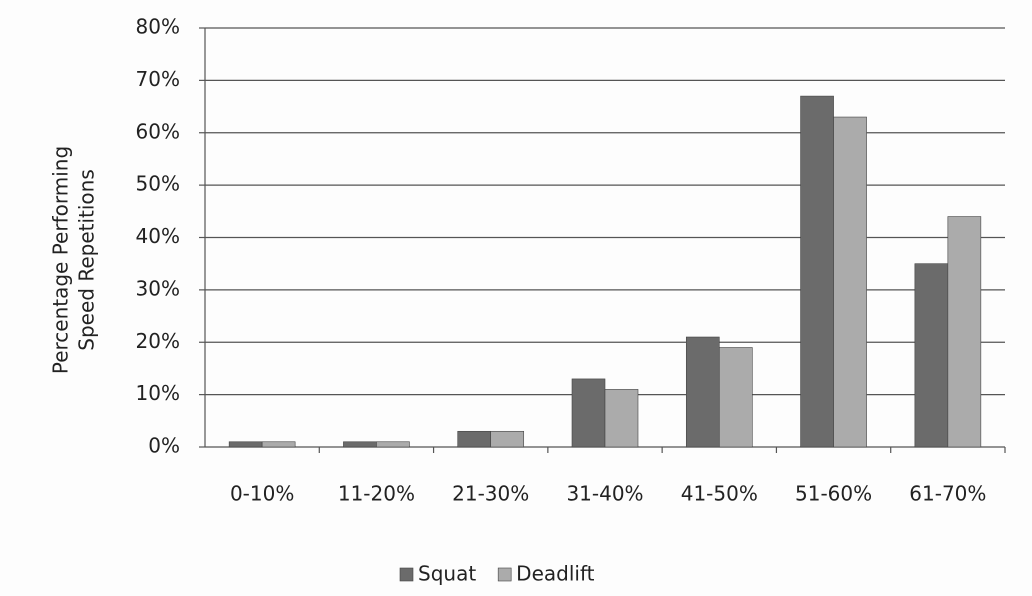 The image size is (1032, 596). Describe the element at coordinates (158, 236) in the screenshot. I see `y-tick-label: 40%` at that location.